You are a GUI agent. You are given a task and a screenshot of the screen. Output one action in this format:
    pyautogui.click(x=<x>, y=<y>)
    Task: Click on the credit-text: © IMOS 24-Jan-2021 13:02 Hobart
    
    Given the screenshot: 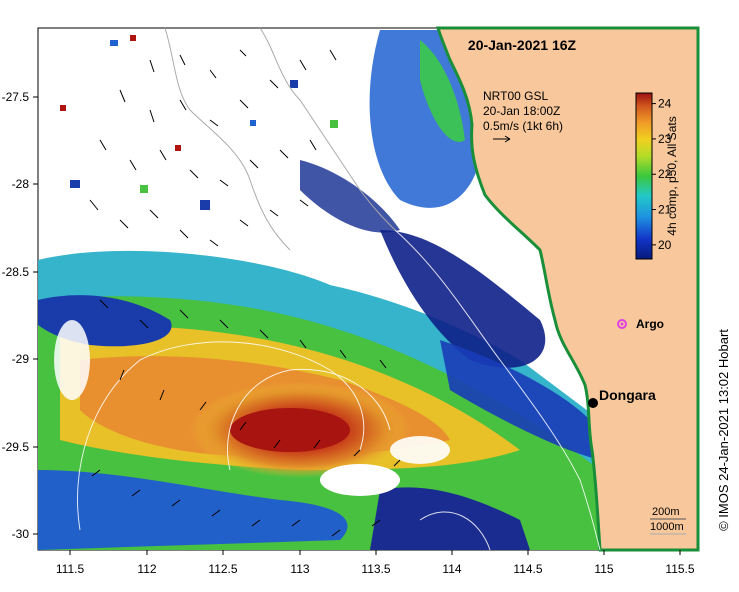 What is the action you would take?
    pyautogui.click(x=723, y=430)
    